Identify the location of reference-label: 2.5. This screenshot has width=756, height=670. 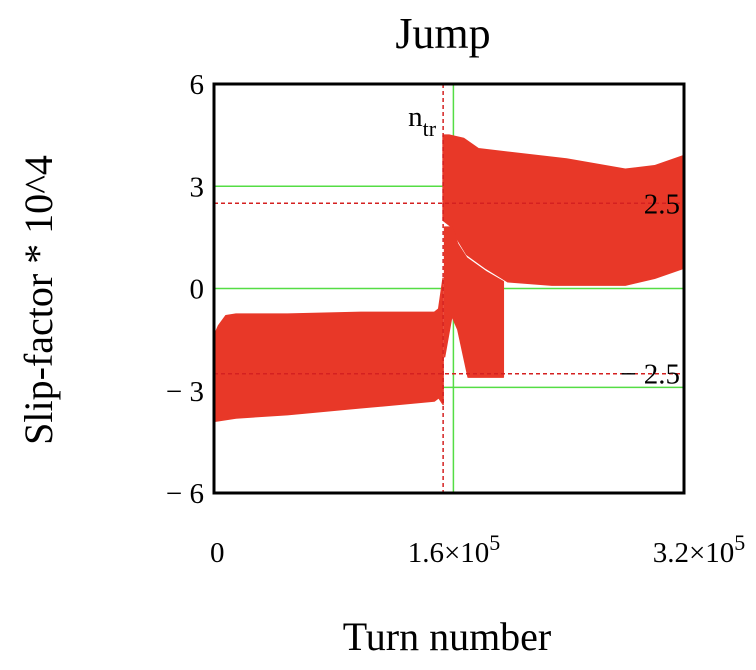
(662, 204).